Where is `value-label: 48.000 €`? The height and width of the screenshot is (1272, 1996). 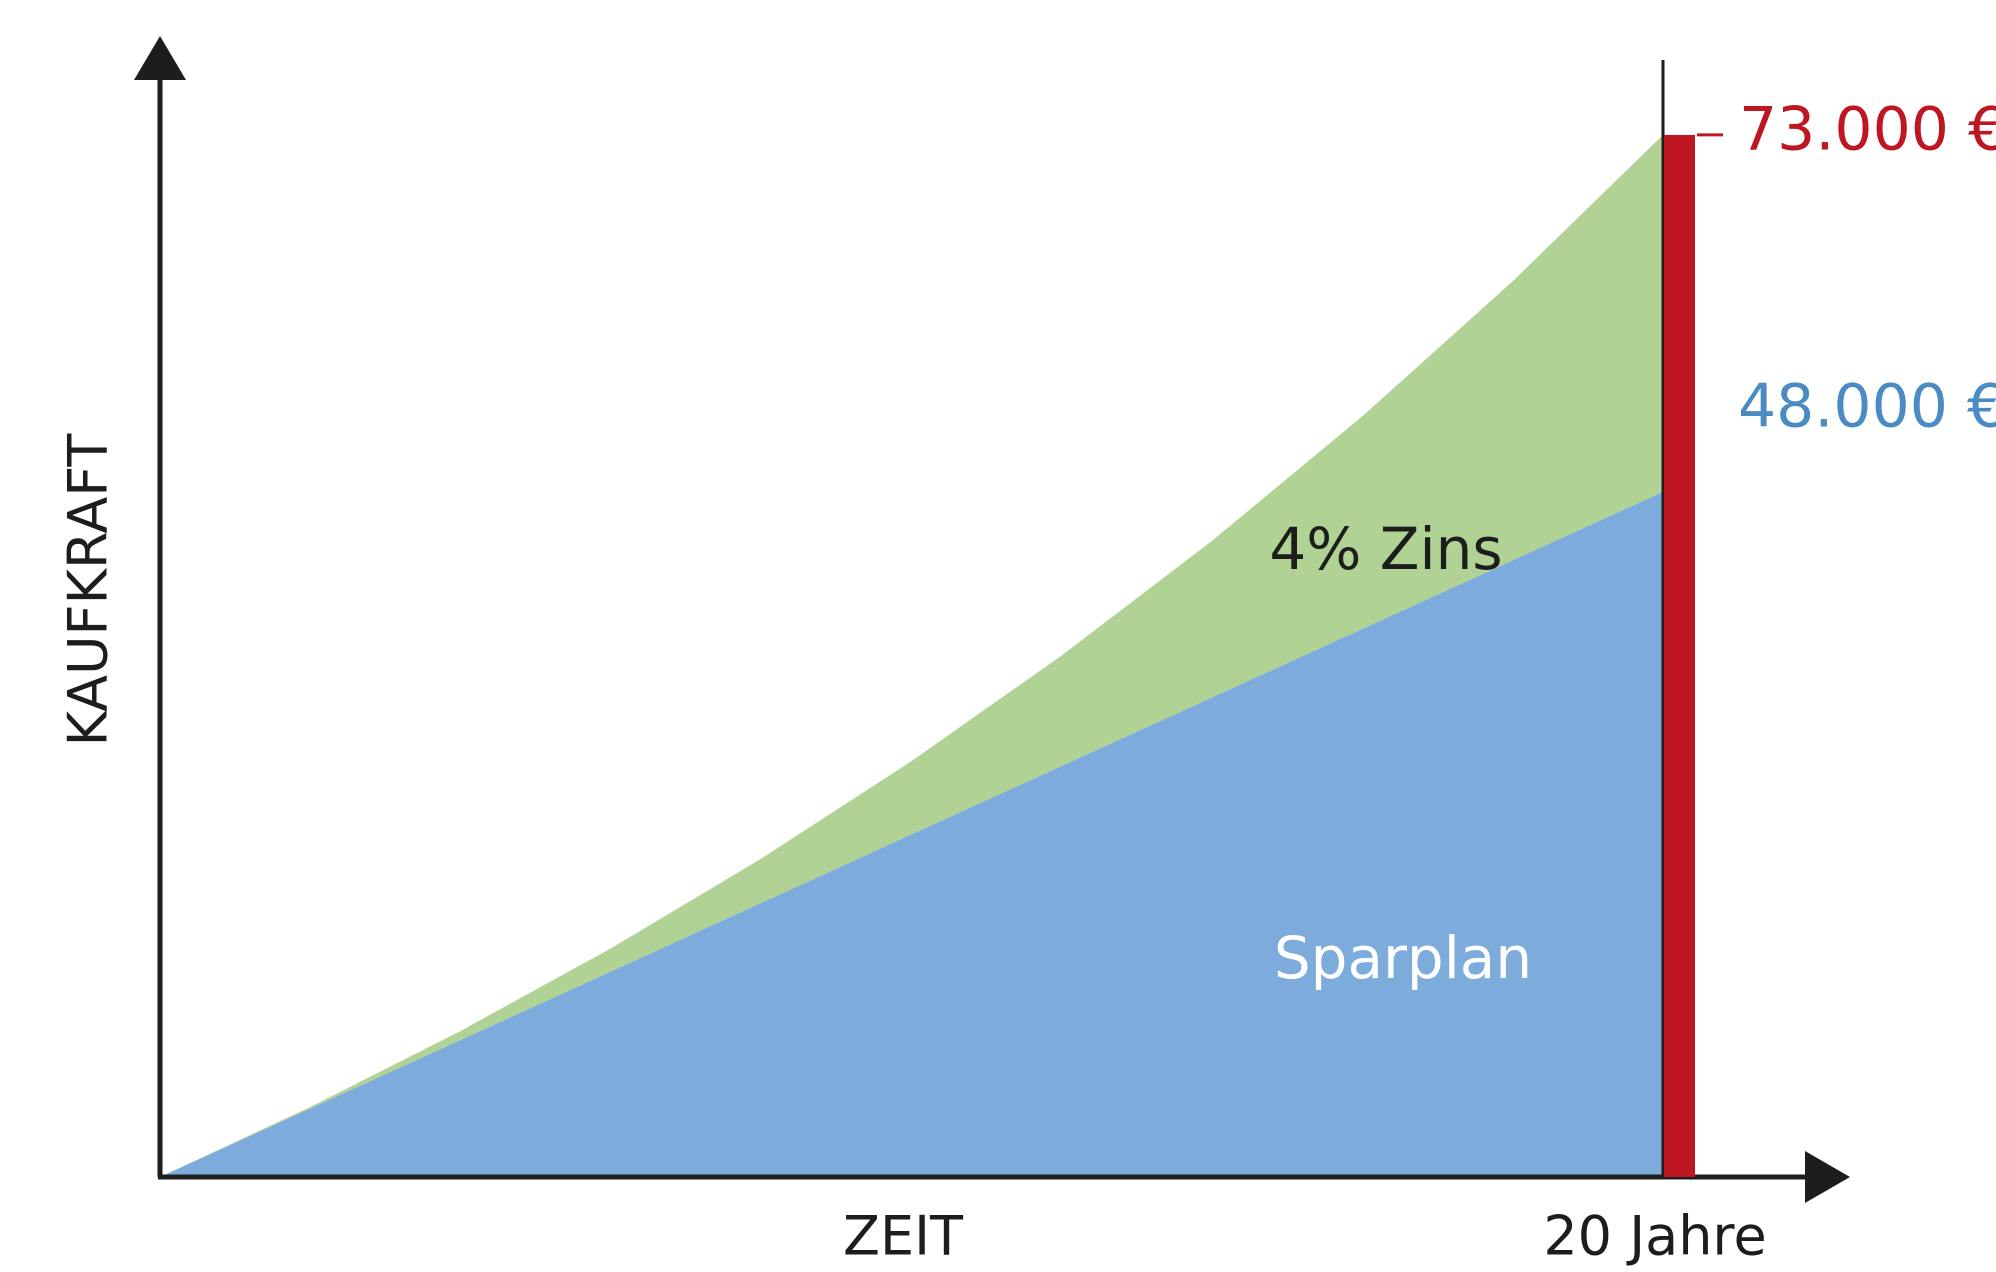
value-label: 48.000 € is located at coordinates (1867, 406).